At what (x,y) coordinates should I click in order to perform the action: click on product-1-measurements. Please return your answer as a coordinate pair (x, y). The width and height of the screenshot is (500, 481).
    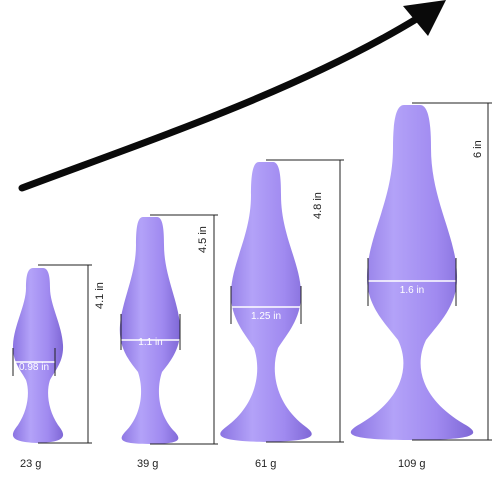
    Looking at the image, I should click on (52, 354).